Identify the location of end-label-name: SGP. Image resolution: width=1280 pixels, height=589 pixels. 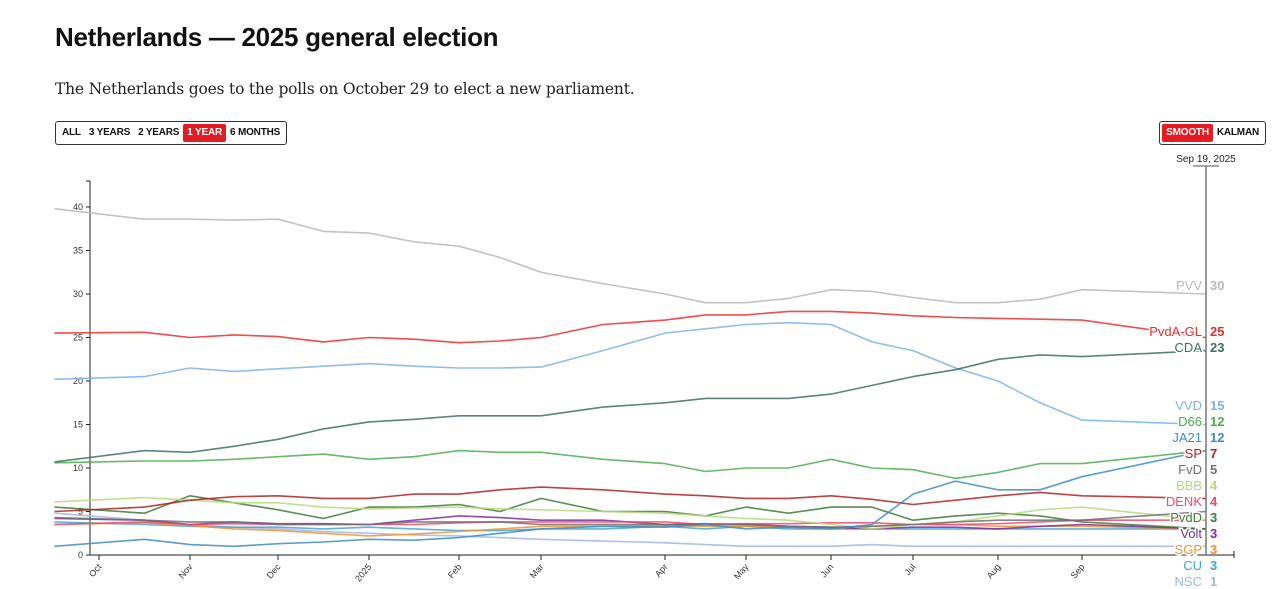
(1188, 549).